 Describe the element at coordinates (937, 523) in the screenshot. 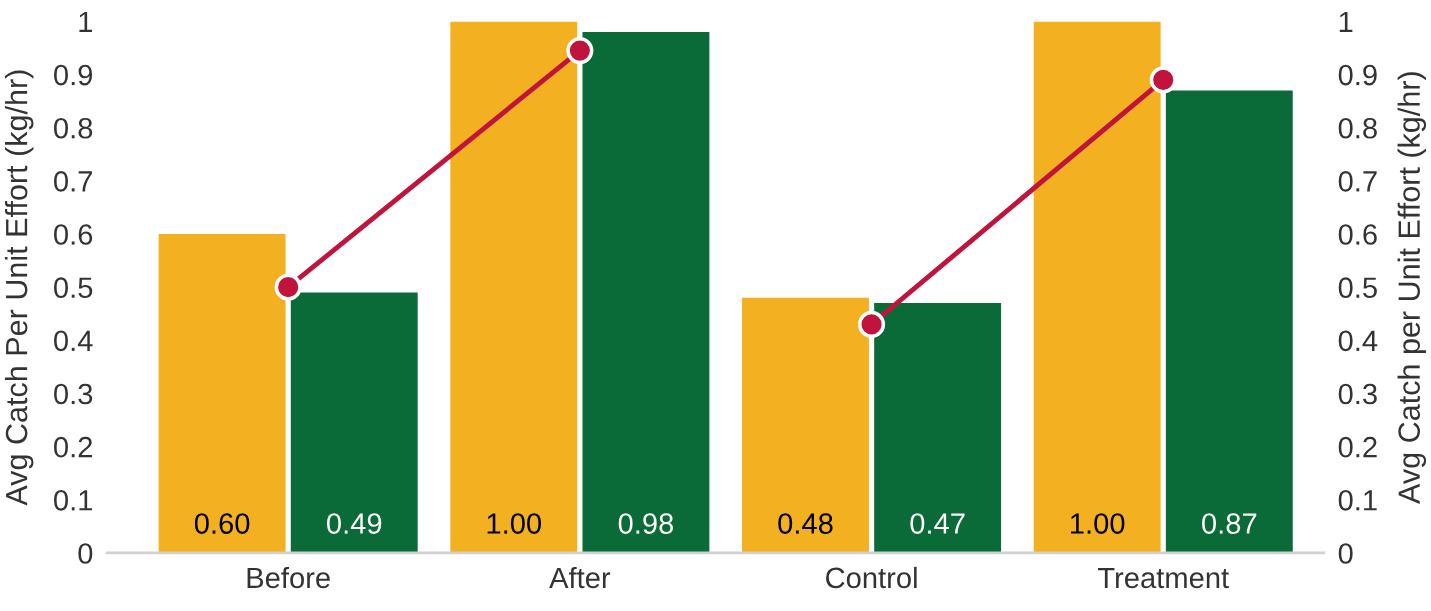

I see `data-label: 0.47` at that location.